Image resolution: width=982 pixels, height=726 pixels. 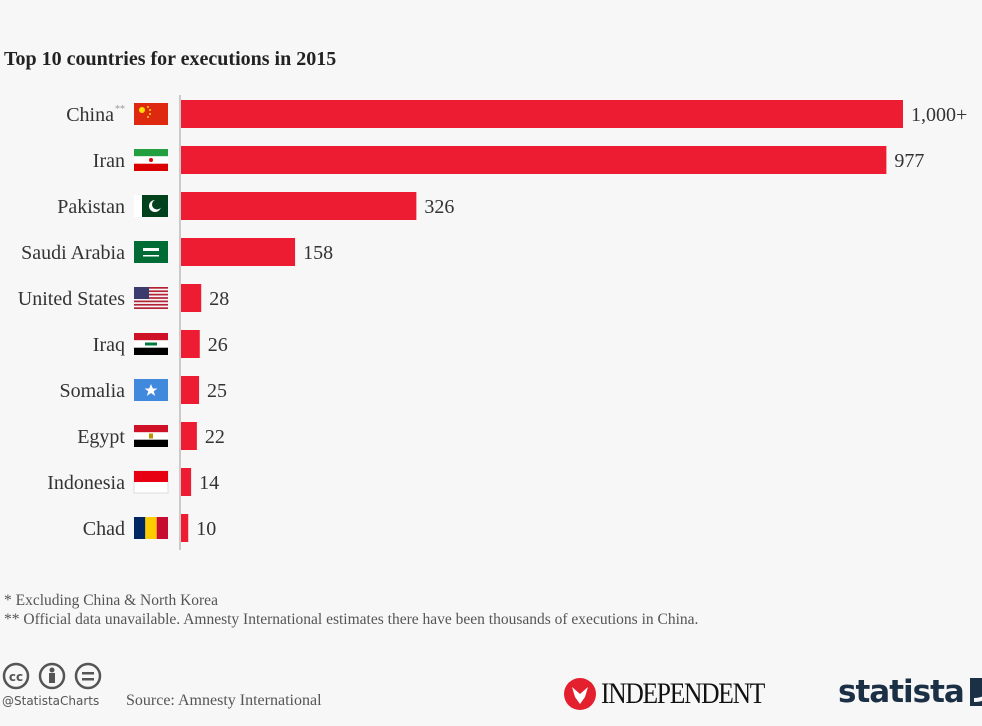 What do you see at coordinates (975, 692) in the screenshot?
I see `statista-mark-icon` at bounding box center [975, 692].